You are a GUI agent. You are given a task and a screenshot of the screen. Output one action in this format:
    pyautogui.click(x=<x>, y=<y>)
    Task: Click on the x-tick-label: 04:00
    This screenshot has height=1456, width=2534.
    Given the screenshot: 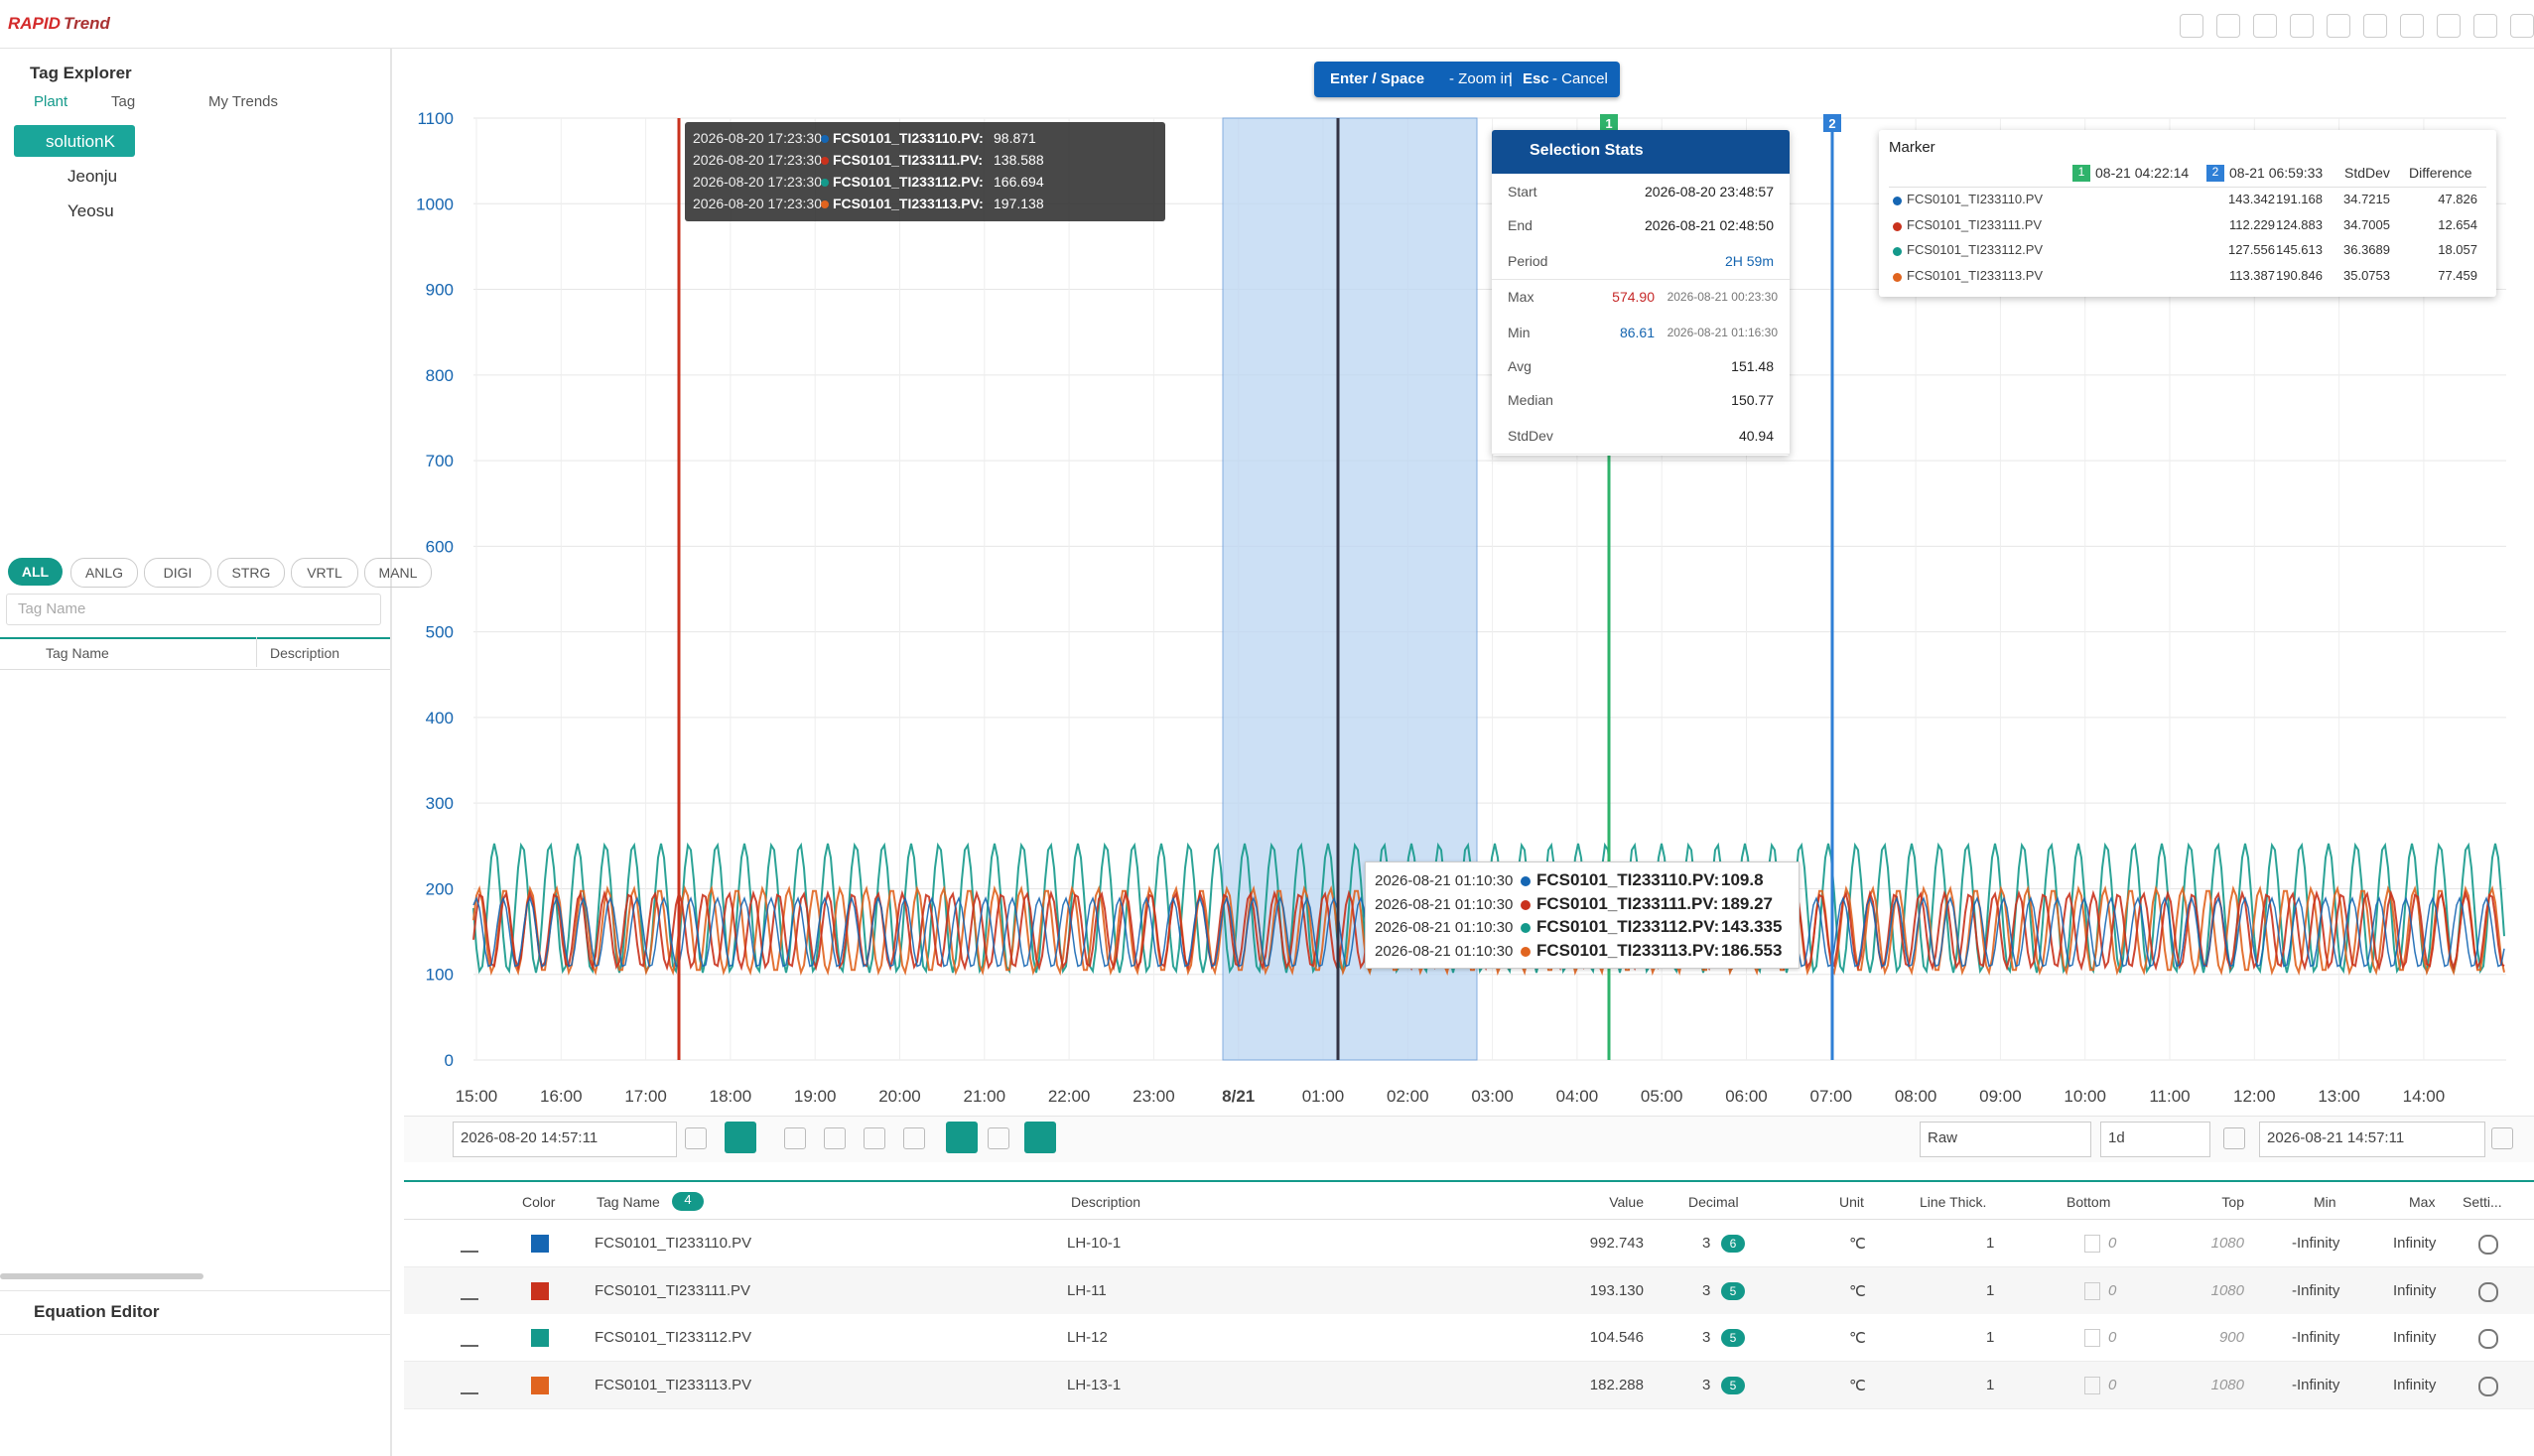 What is the action you would take?
    pyautogui.click(x=1577, y=1096)
    